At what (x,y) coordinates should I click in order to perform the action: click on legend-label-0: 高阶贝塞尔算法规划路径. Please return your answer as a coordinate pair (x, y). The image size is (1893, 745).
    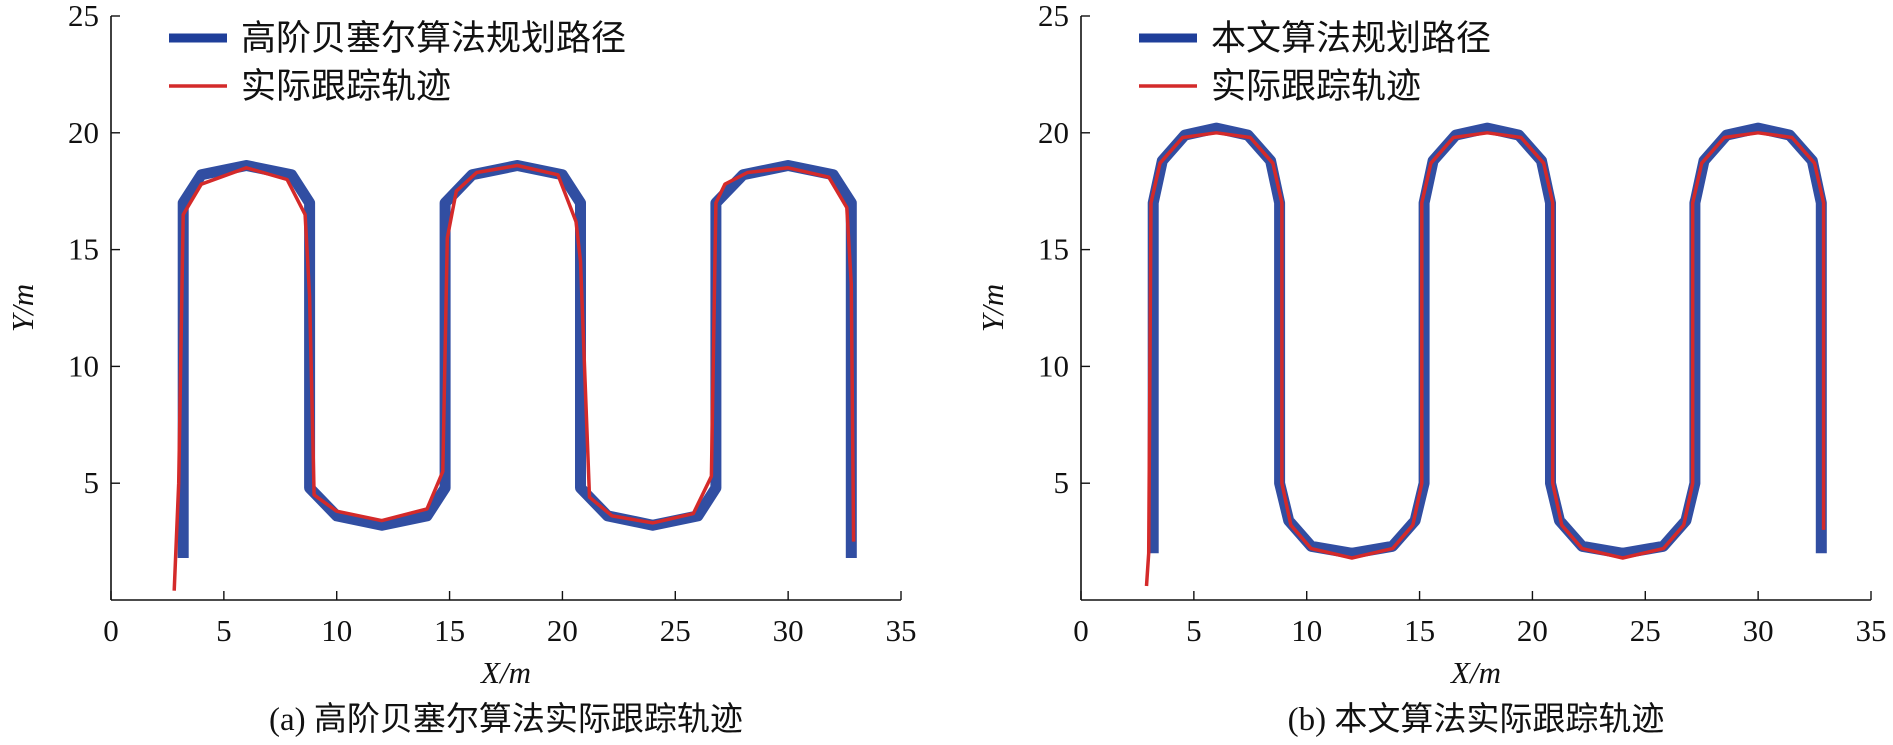
    Looking at the image, I should click on (433, 39).